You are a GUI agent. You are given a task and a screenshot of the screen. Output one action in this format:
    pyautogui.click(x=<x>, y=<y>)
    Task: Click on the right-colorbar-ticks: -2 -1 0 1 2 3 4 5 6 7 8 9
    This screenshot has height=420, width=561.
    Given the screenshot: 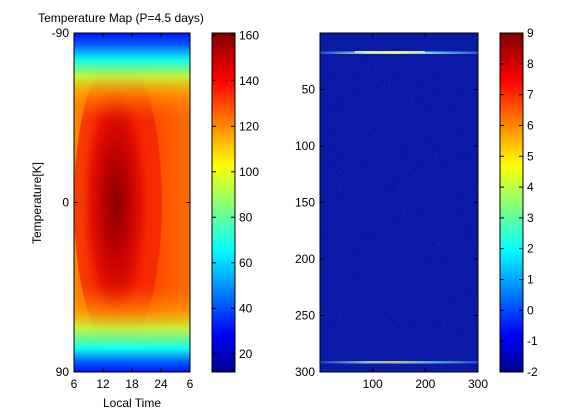 What is the action you would take?
    pyautogui.click(x=519, y=202)
    